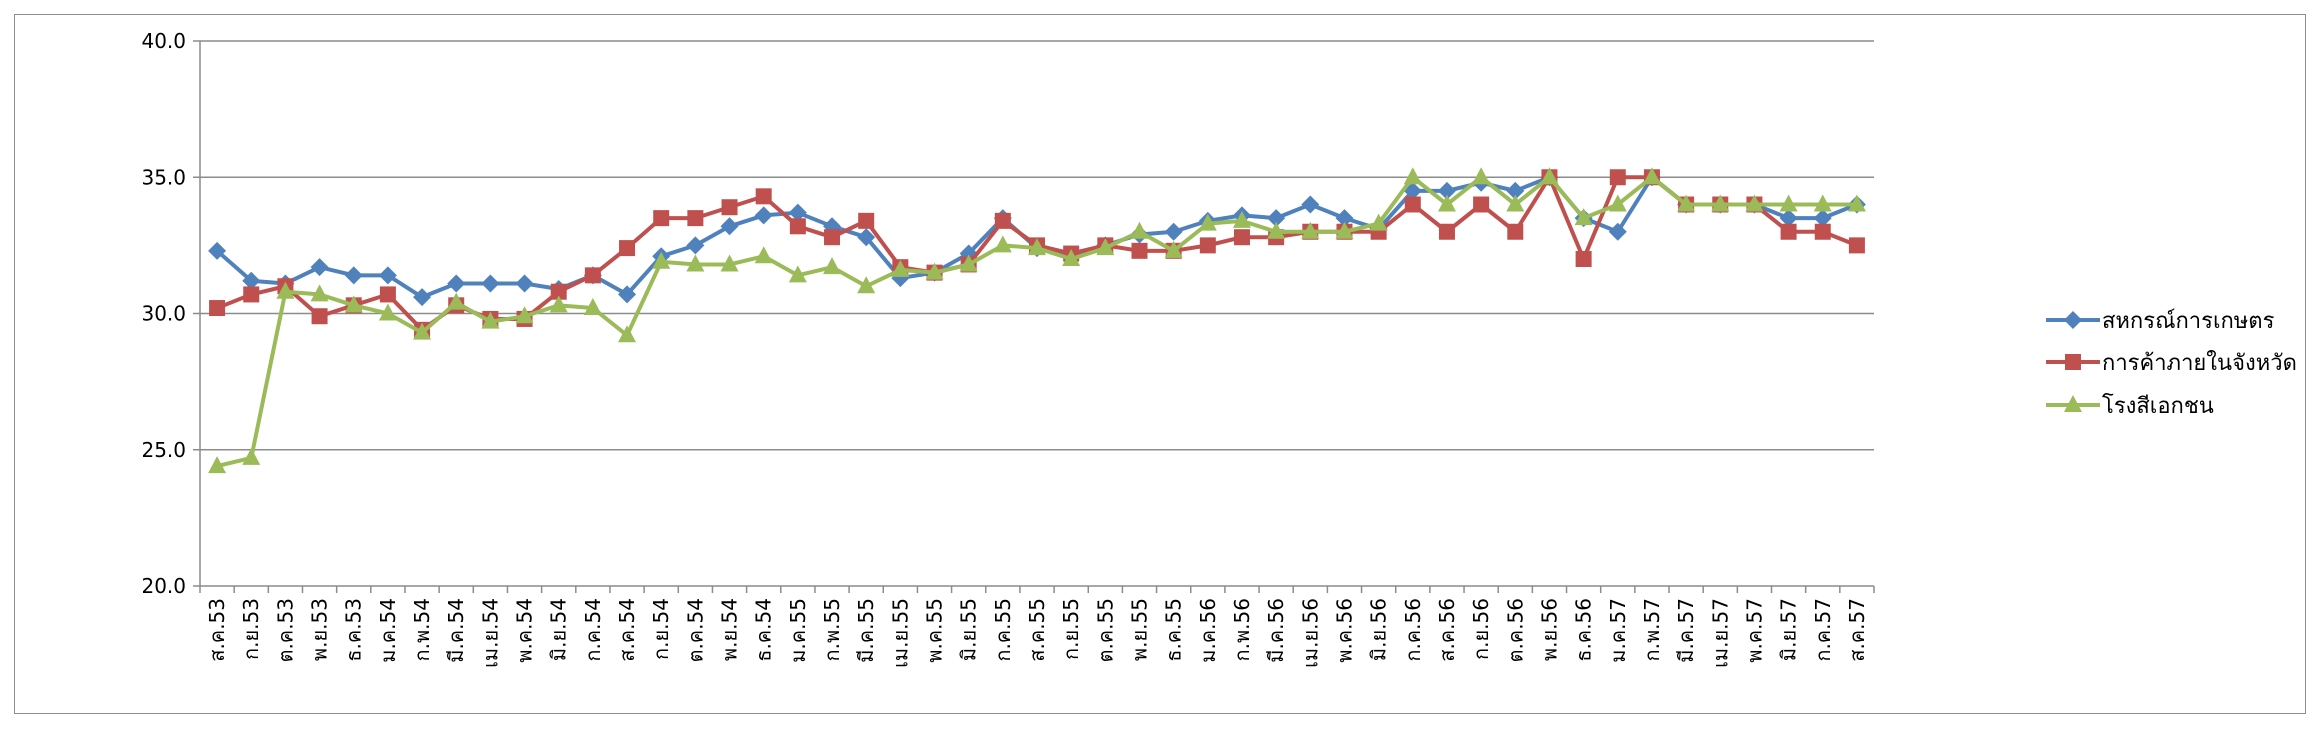 This screenshot has height=729, width=2321. What do you see at coordinates (1208, 630) in the screenshot?
I see `x-tick-label: ม.ค.56` at bounding box center [1208, 630].